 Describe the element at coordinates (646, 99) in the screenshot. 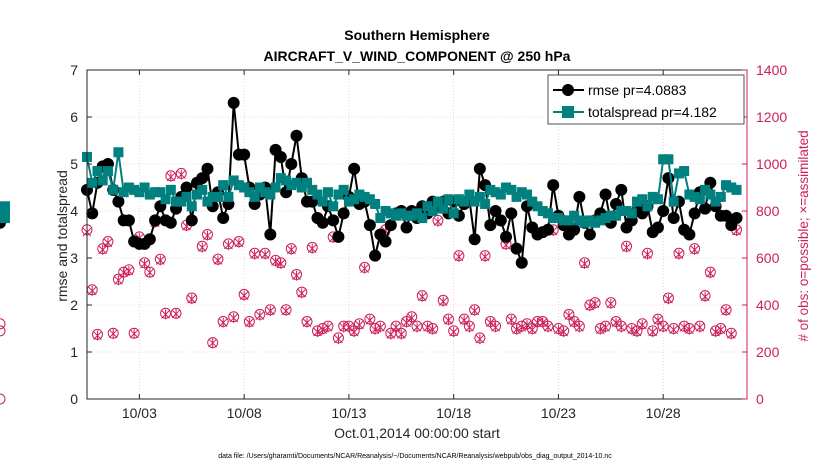

I see `legend-box` at that location.